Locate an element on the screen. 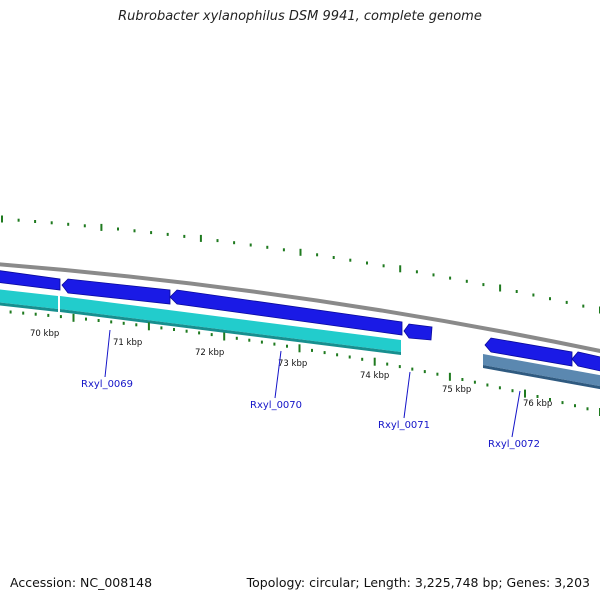  scale-label: 75 kbp is located at coordinates (456, 390).